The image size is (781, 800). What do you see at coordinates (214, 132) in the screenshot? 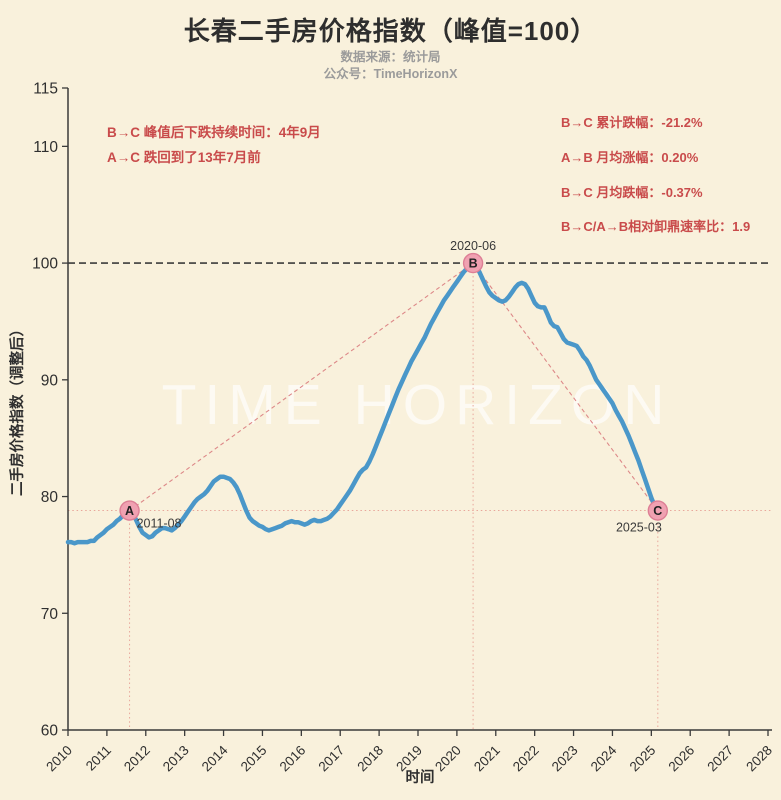
I see `annotation-decline-duration: B→C 峰值后下跌持续时间：4年9月` at bounding box center [214, 132].